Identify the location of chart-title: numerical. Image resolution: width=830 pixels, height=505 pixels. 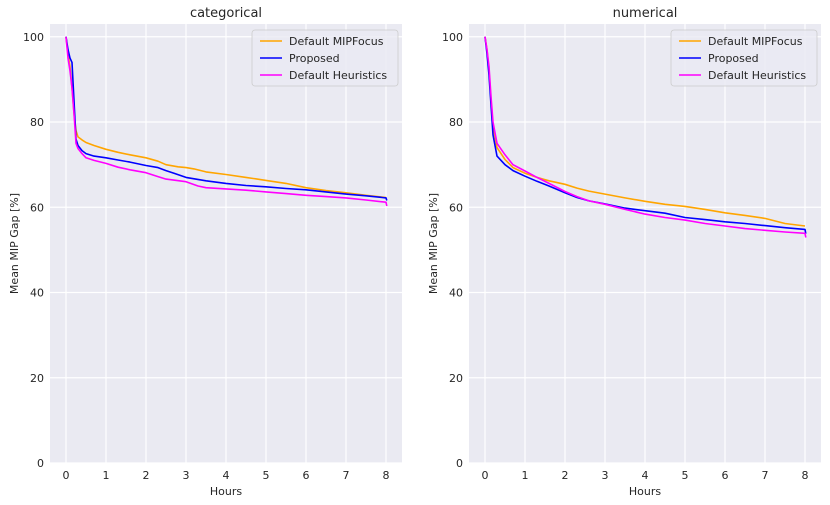
(645, 13).